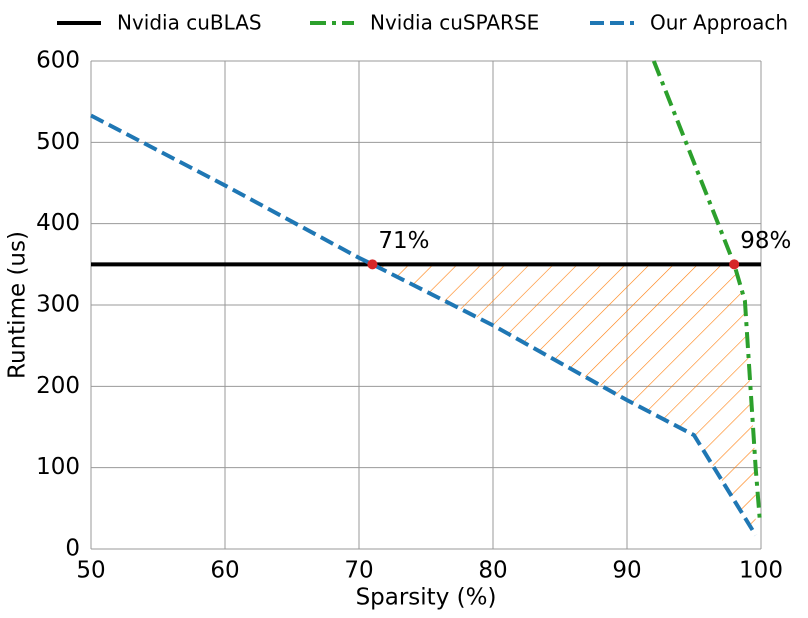  Describe the element at coordinates (72, 549) in the screenshot. I see `y-tick-label: 0` at that location.